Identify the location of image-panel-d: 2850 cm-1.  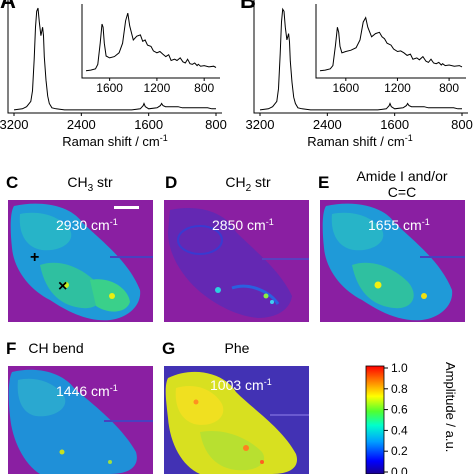
(236, 261).